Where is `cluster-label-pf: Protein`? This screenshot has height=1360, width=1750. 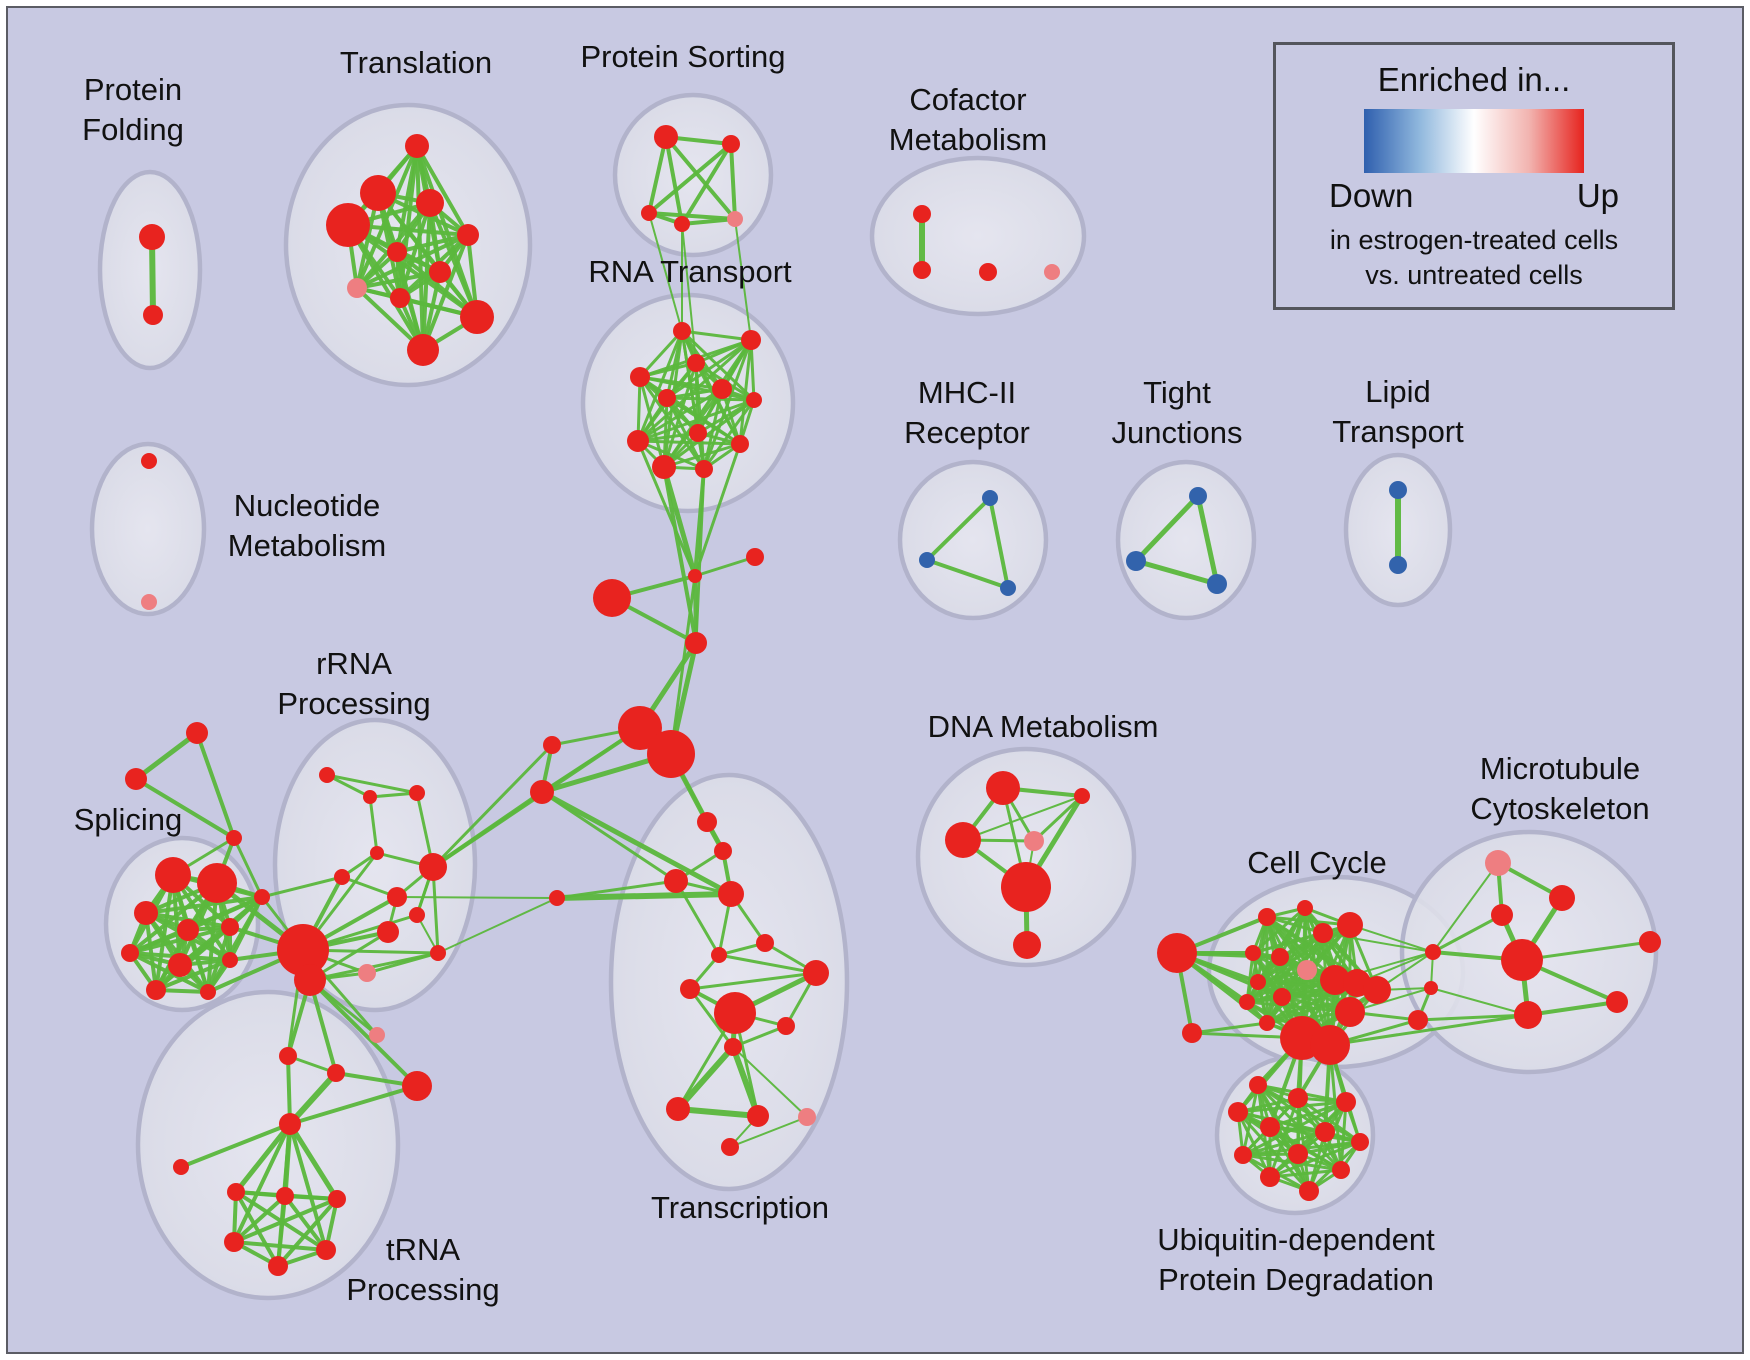 cluster-label-pf: Protein is located at coordinates (133, 89).